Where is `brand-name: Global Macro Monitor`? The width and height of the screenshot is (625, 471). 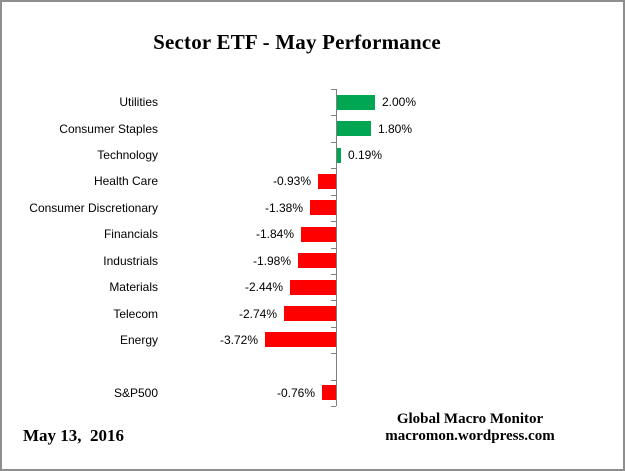
brand-name: Global Macro Monitor is located at coordinates (470, 419).